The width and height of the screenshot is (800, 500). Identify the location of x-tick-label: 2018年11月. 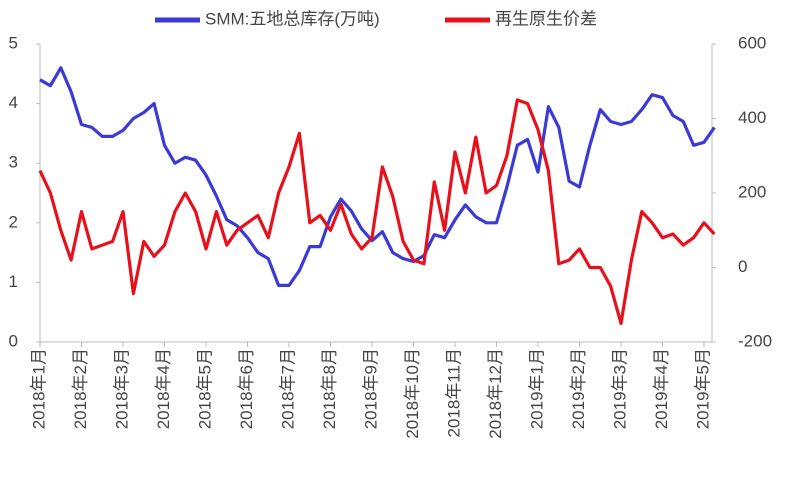
(453, 392).